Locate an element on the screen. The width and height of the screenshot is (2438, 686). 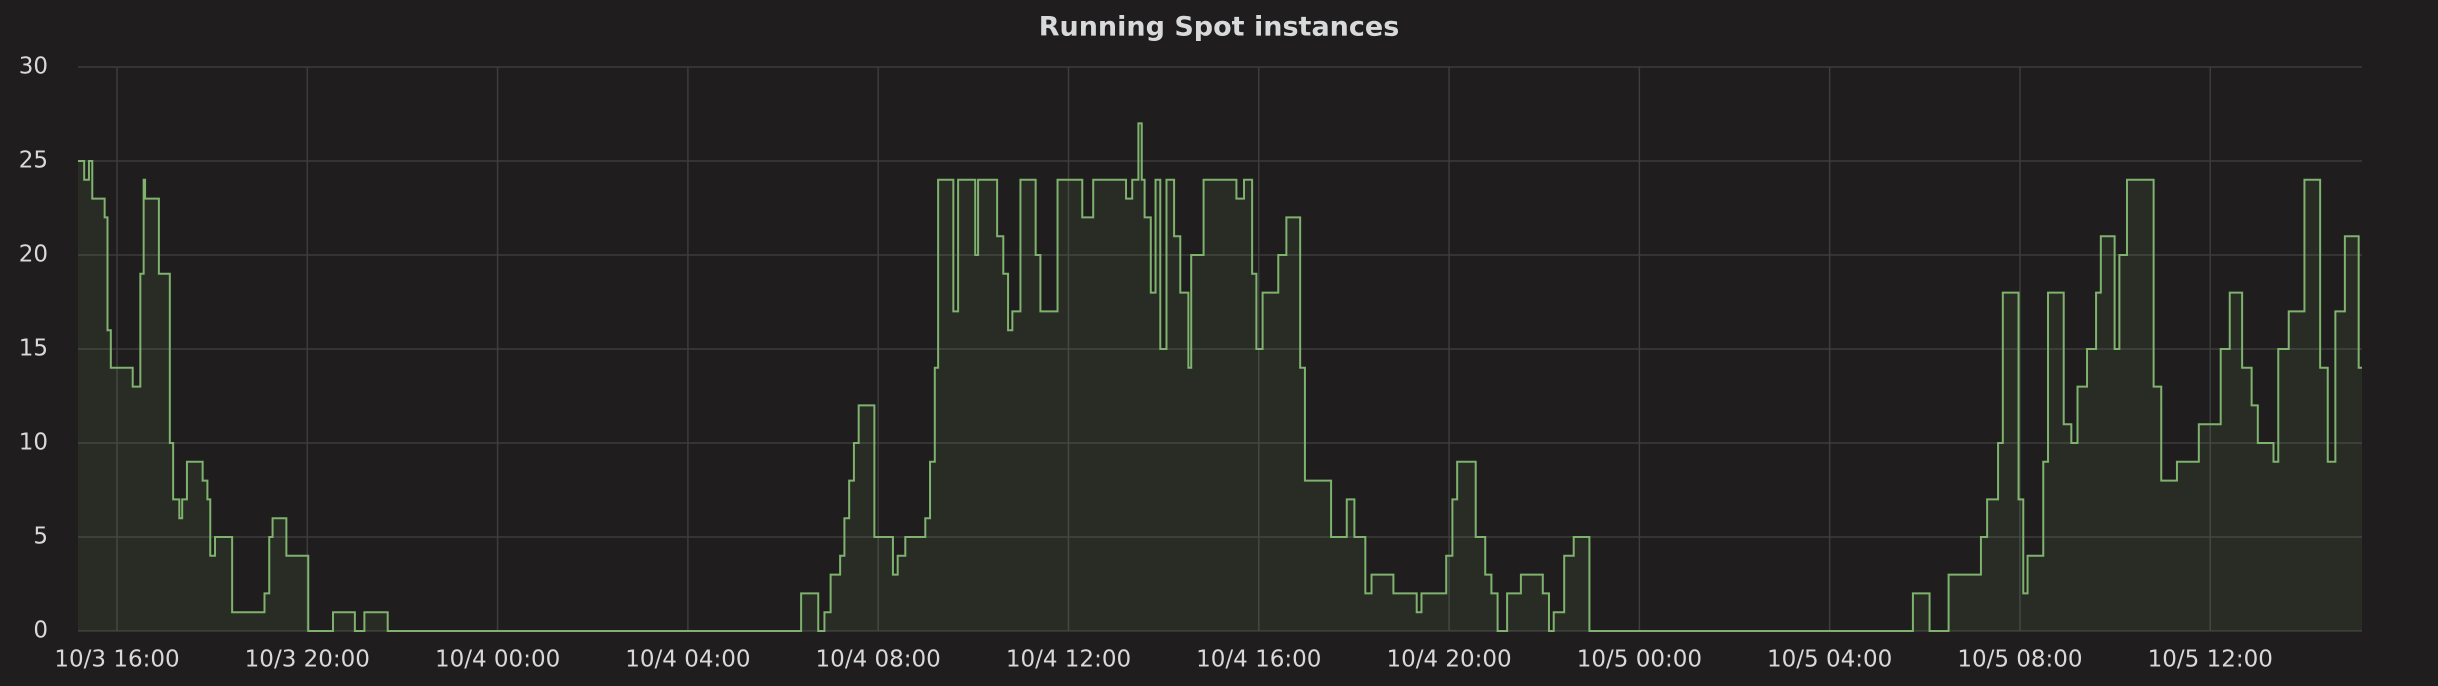
x-tick-label: 10/4 08:00 is located at coordinates (878, 660).